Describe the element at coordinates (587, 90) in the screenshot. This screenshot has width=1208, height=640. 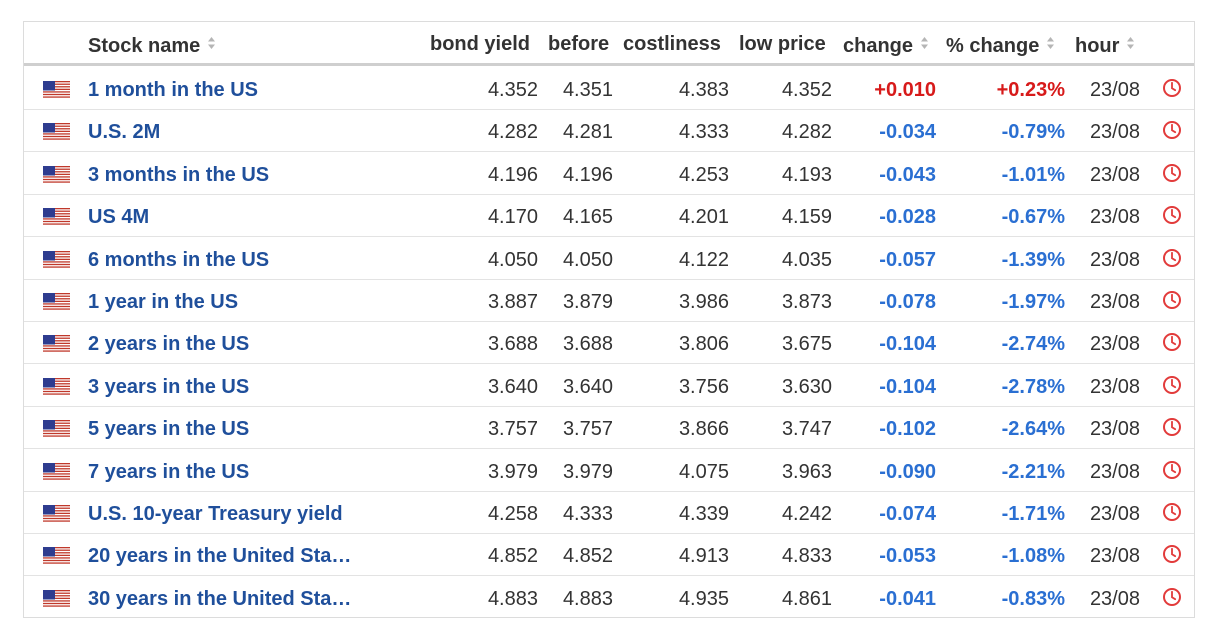
I see `before-value: 4.351` at that location.